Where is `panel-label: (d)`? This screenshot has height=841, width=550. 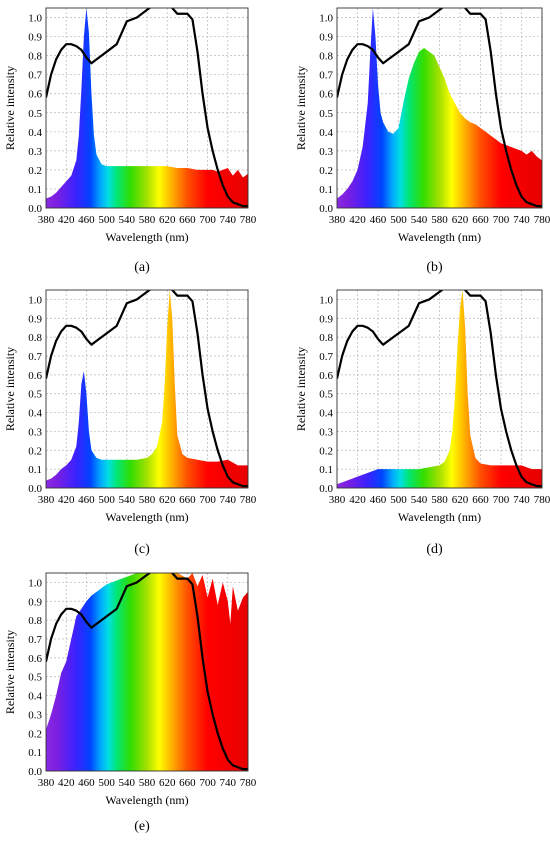 panel-label: (d) is located at coordinates (434, 549).